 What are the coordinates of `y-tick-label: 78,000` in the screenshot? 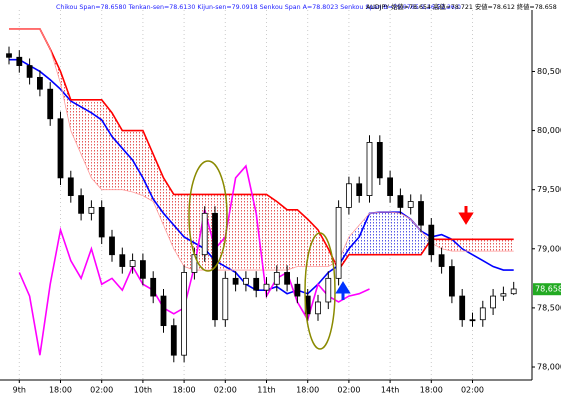 It's located at (549, 366).